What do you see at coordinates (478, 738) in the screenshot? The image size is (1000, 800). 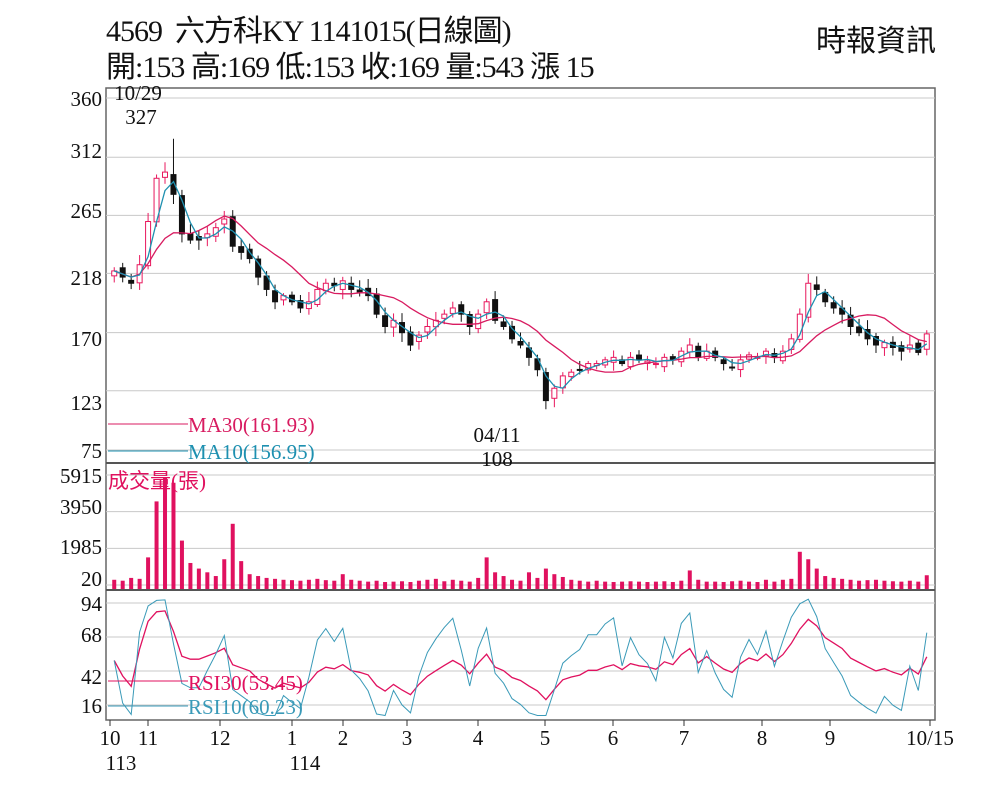 I see `month-label: 4` at bounding box center [478, 738].